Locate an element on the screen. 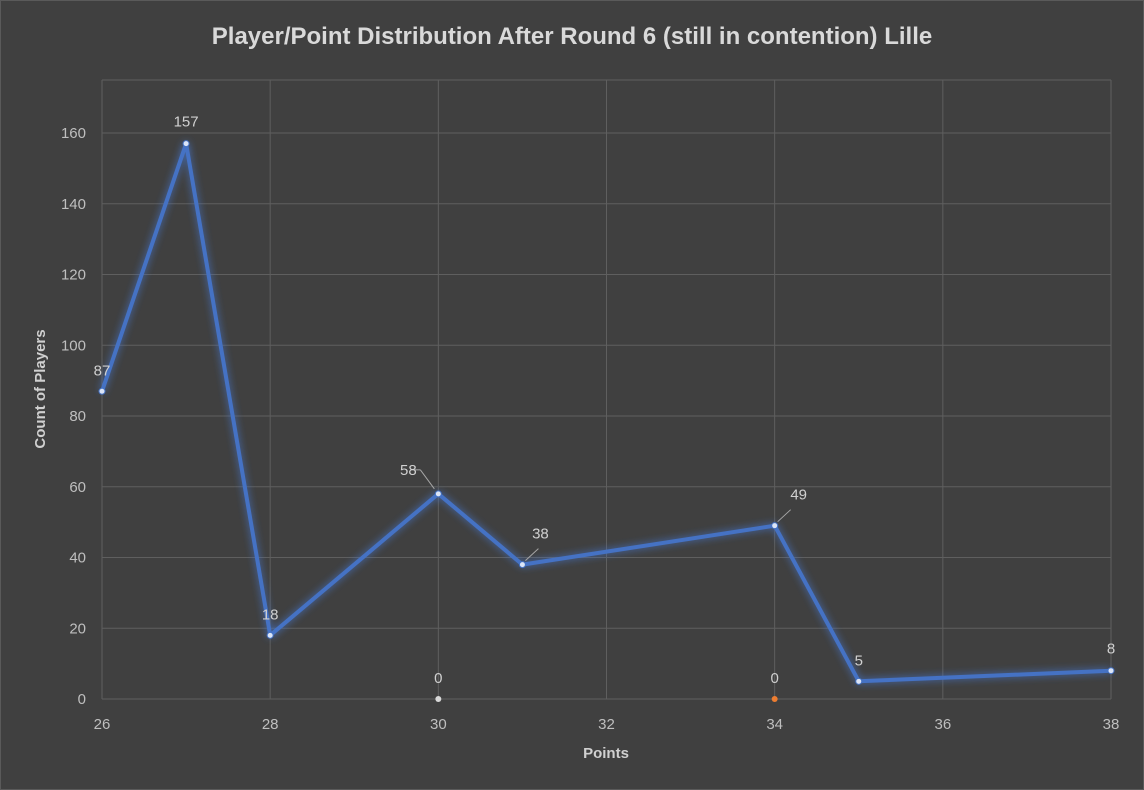 The width and height of the screenshot is (1144, 790). y-tick-label: 0 is located at coordinates (82, 699).